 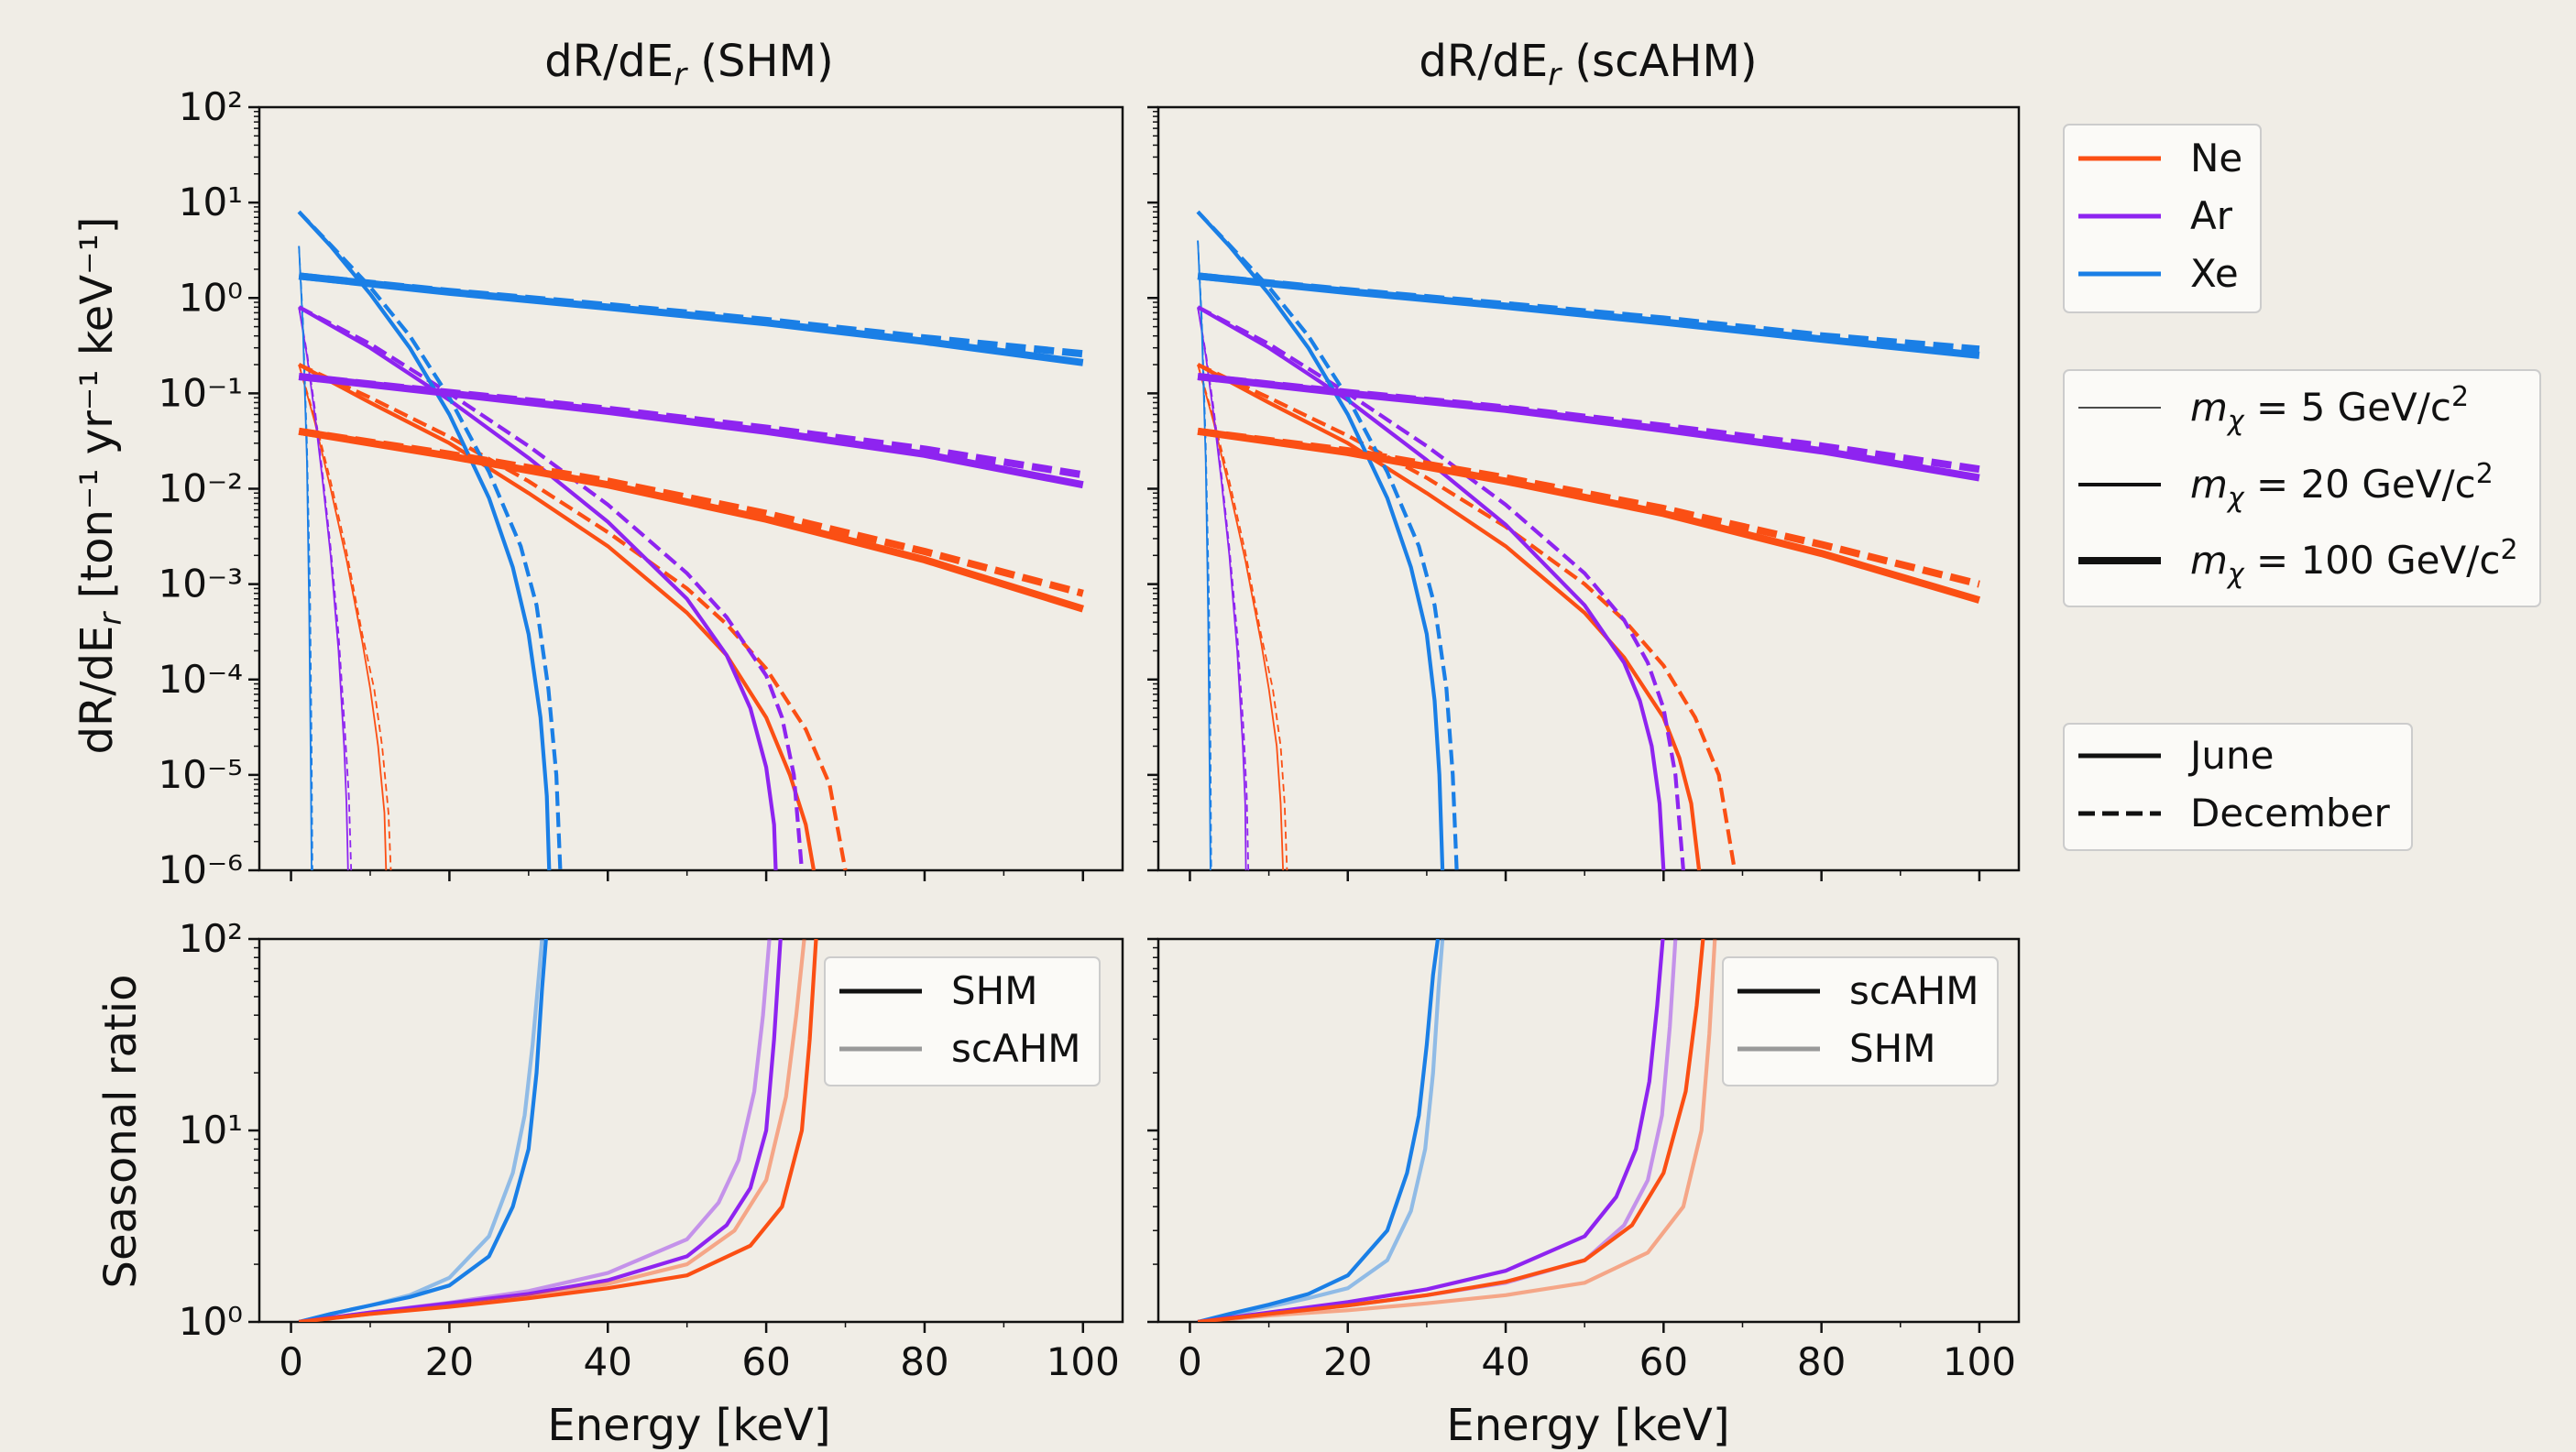 What do you see at coordinates (201, 488) in the screenshot?
I see `y-tick-label: 10⁻²` at bounding box center [201, 488].